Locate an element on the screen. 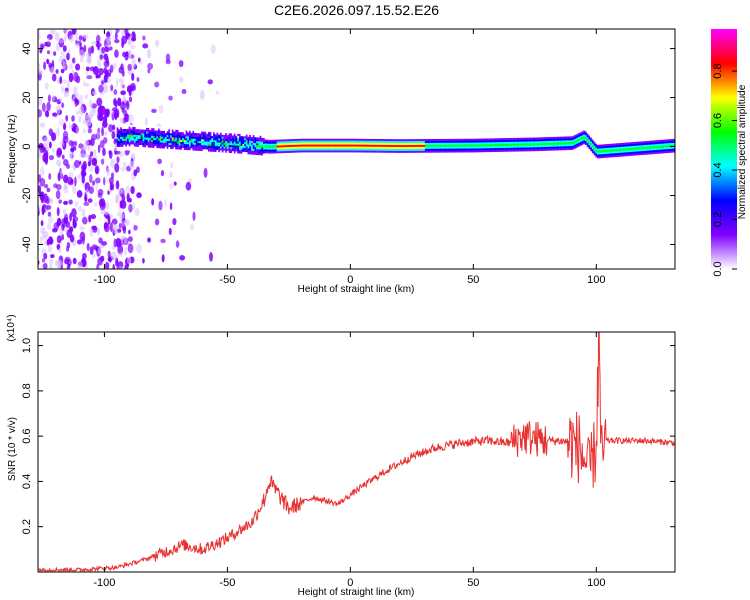  spectrogram-y-tick-label: 0 is located at coordinates (27, 146).